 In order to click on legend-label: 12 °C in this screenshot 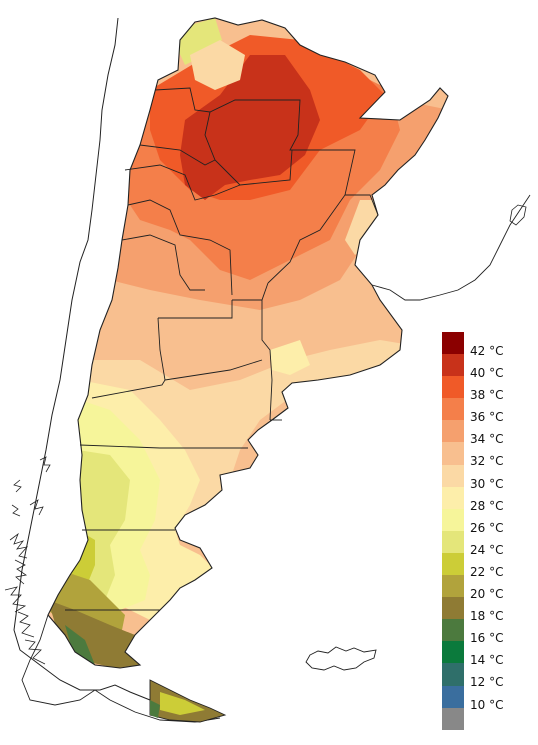, I will do `click(487, 682)`.